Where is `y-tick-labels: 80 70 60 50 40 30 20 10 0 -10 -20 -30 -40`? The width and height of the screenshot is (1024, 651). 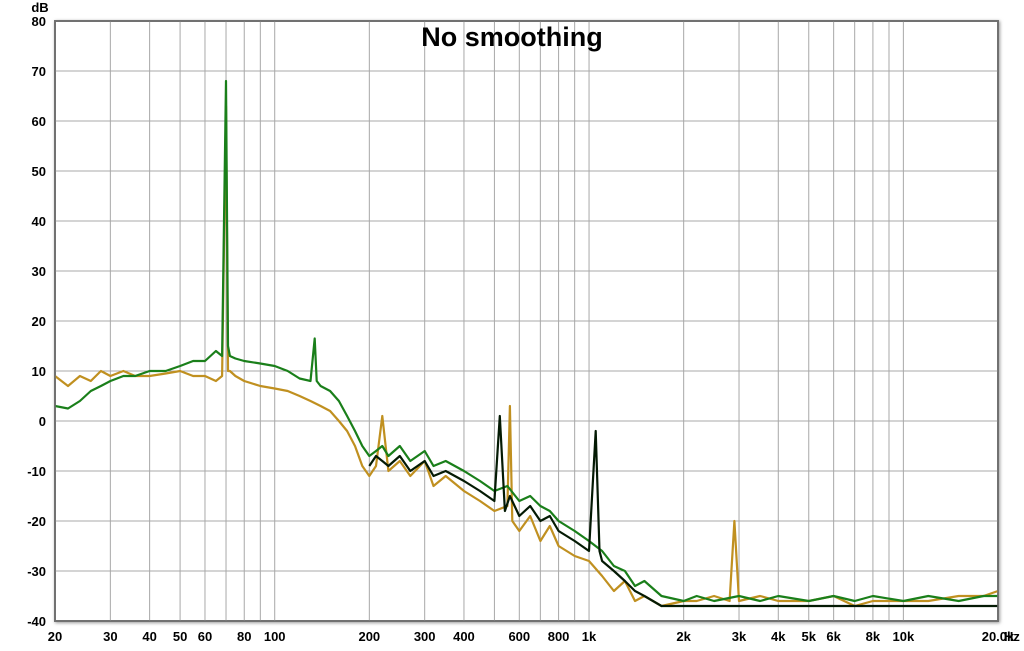 y-tick-labels: 80 70 60 50 40 30 20 10 0 -10 -20 -30 -40 is located at coordinates (36, 321).